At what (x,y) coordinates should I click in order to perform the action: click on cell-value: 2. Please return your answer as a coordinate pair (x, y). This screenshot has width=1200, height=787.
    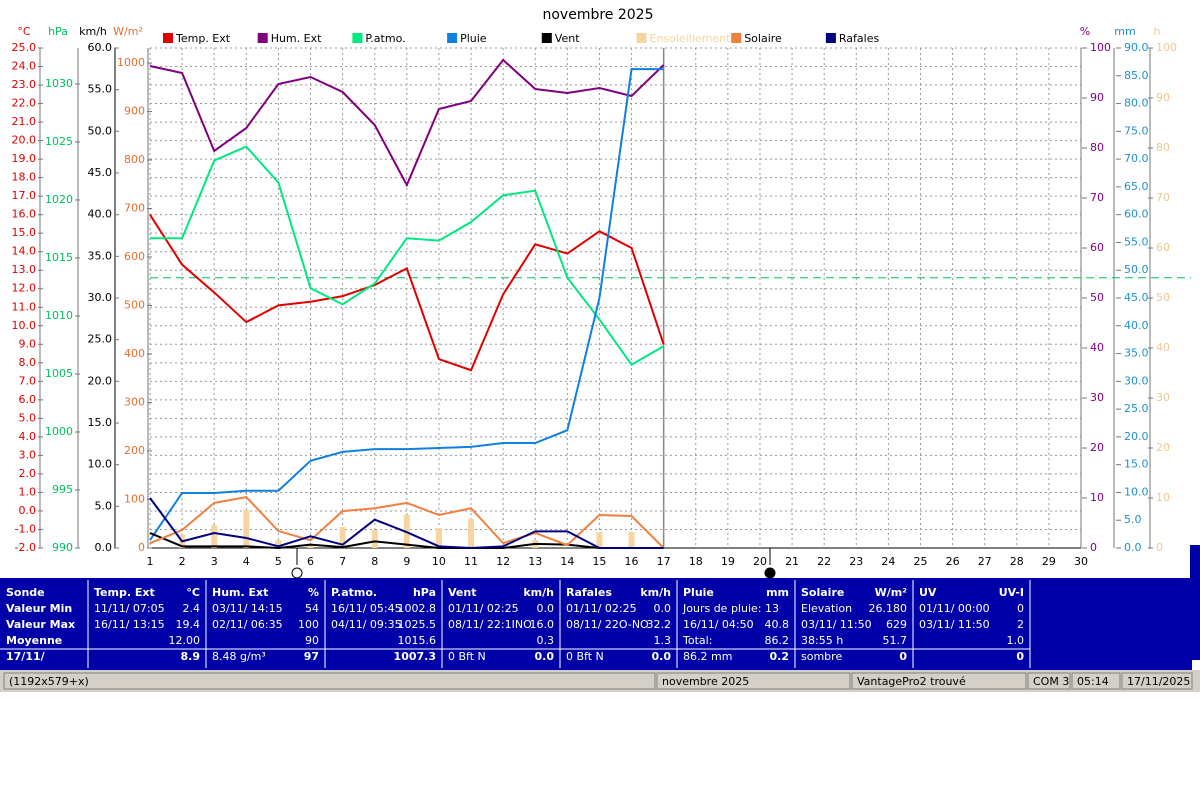
    Looking at the image, I should click on (1020, 624).